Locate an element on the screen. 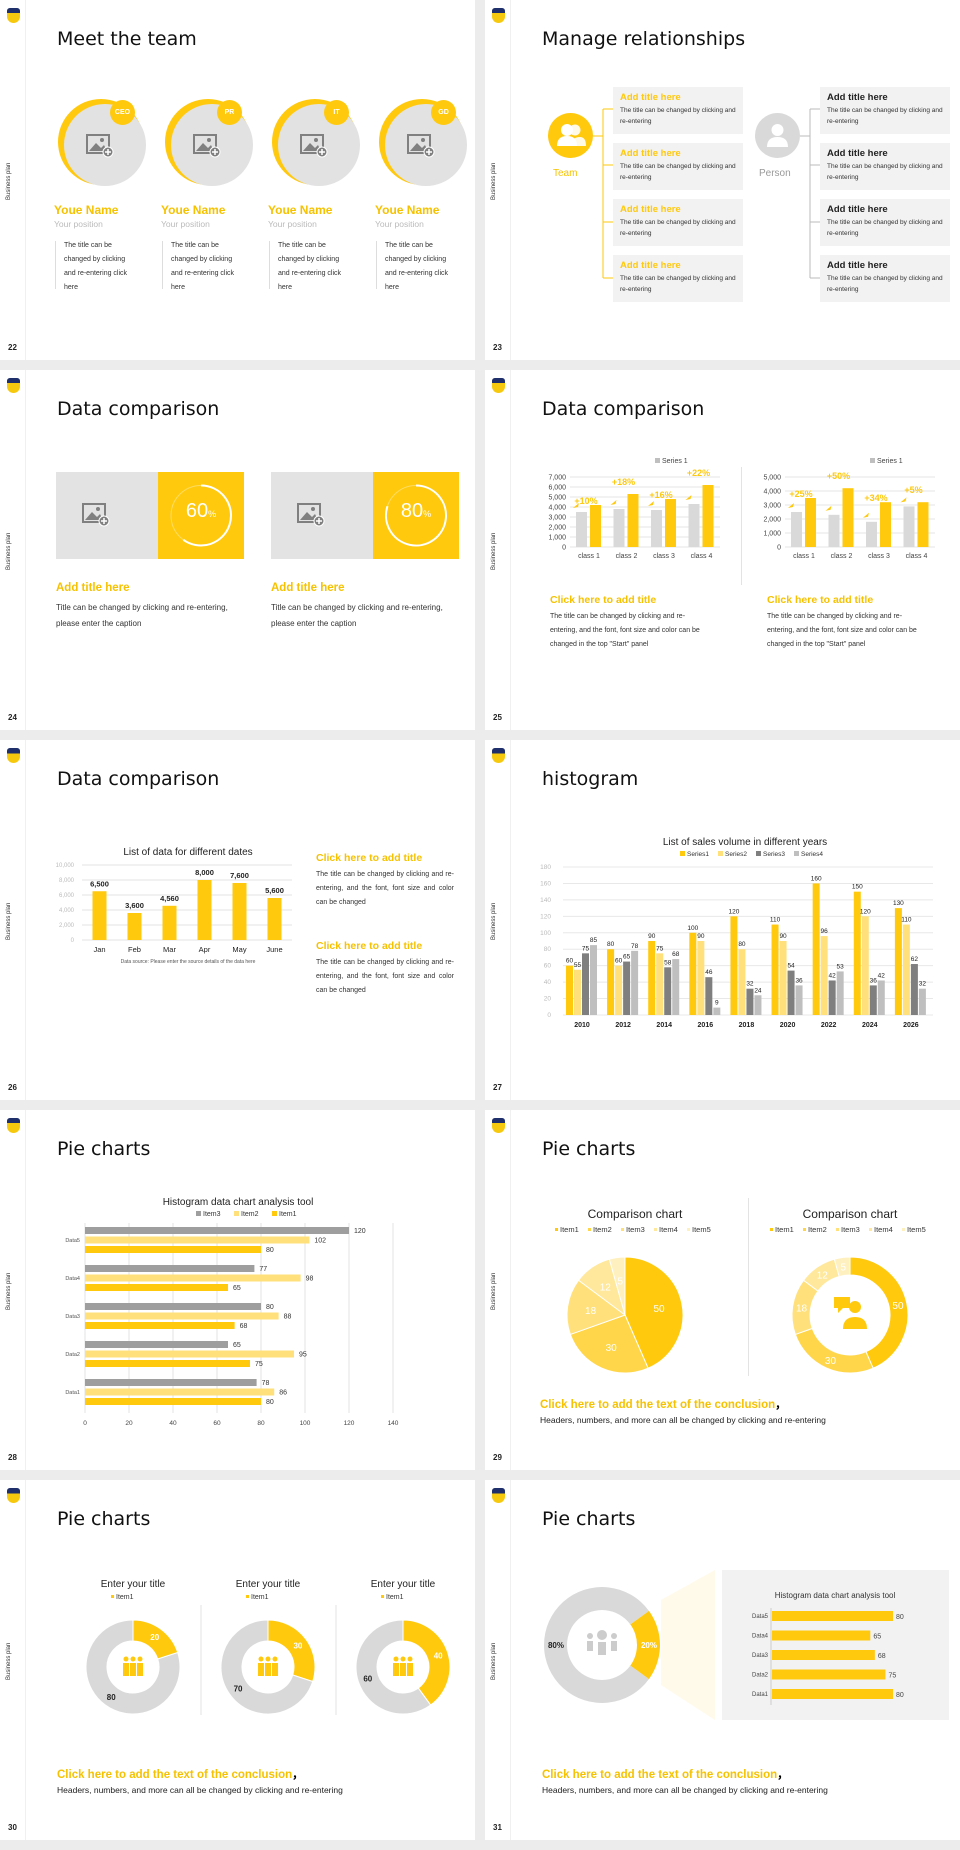 This screenshot has height=1850, width=960. svg-text: 5,000 is located at coordinates (772, 478).